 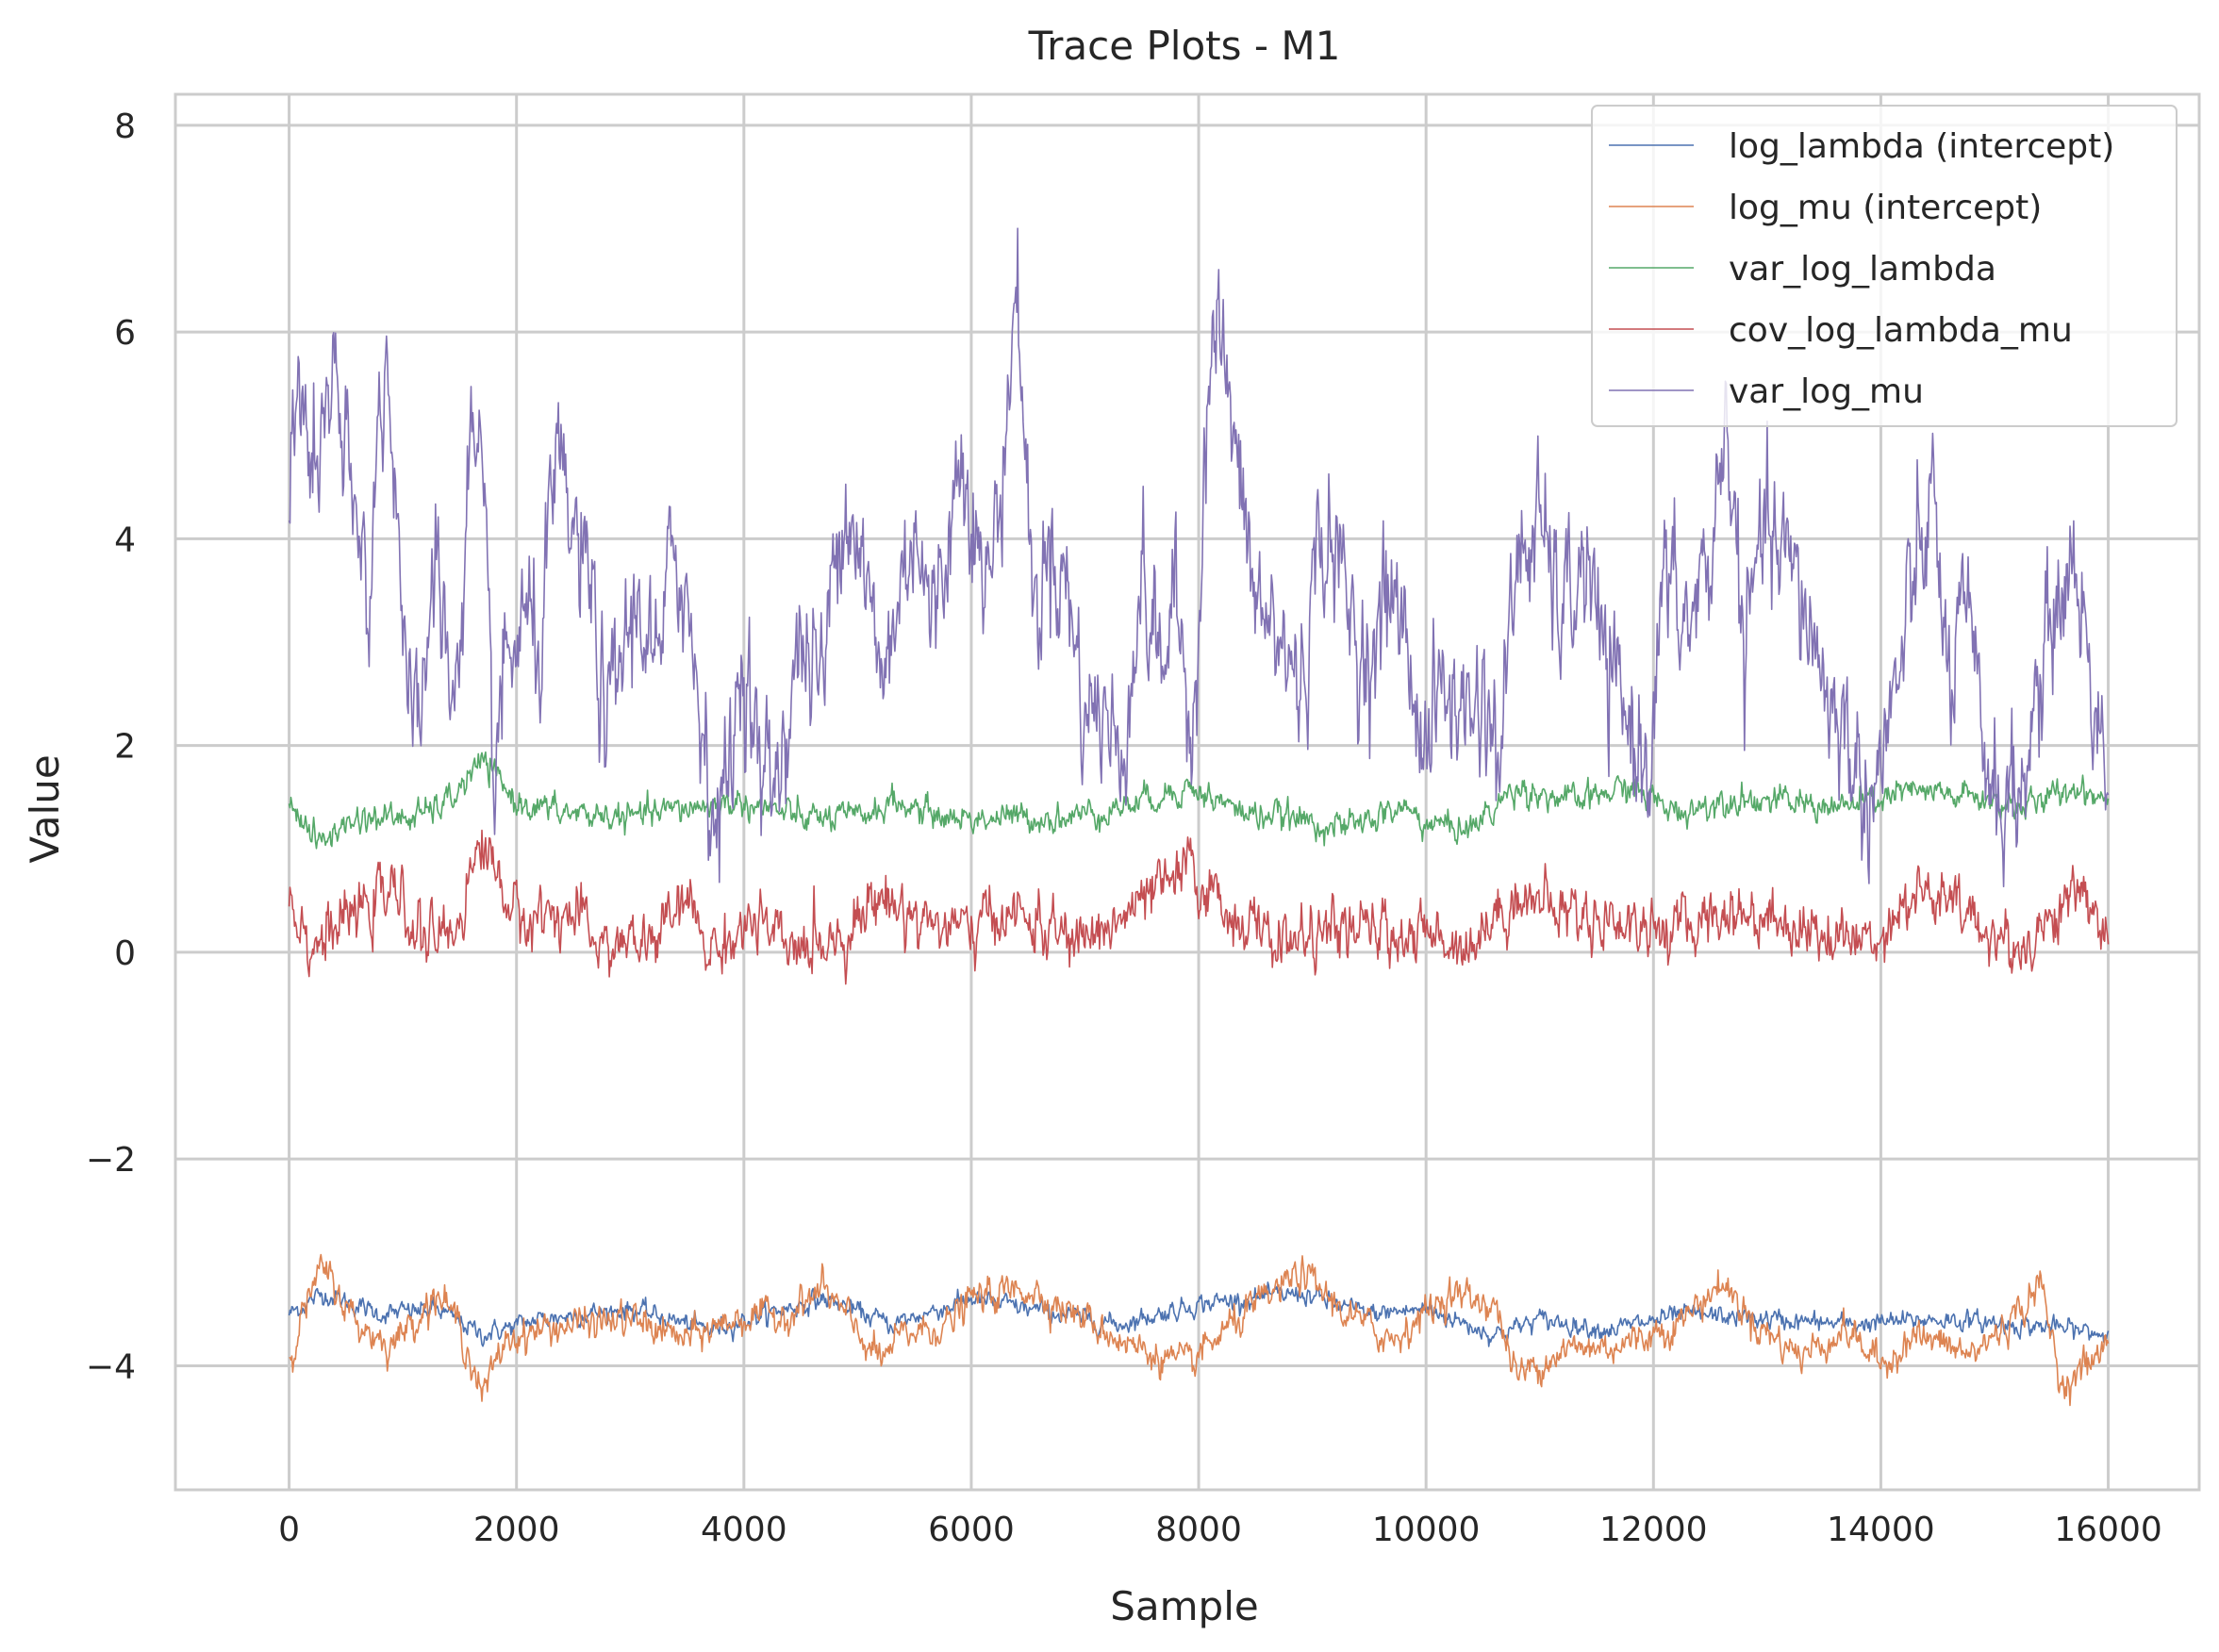 I want to click on chart-title: Trace Plots - M1, so click(x=1184, y=46).